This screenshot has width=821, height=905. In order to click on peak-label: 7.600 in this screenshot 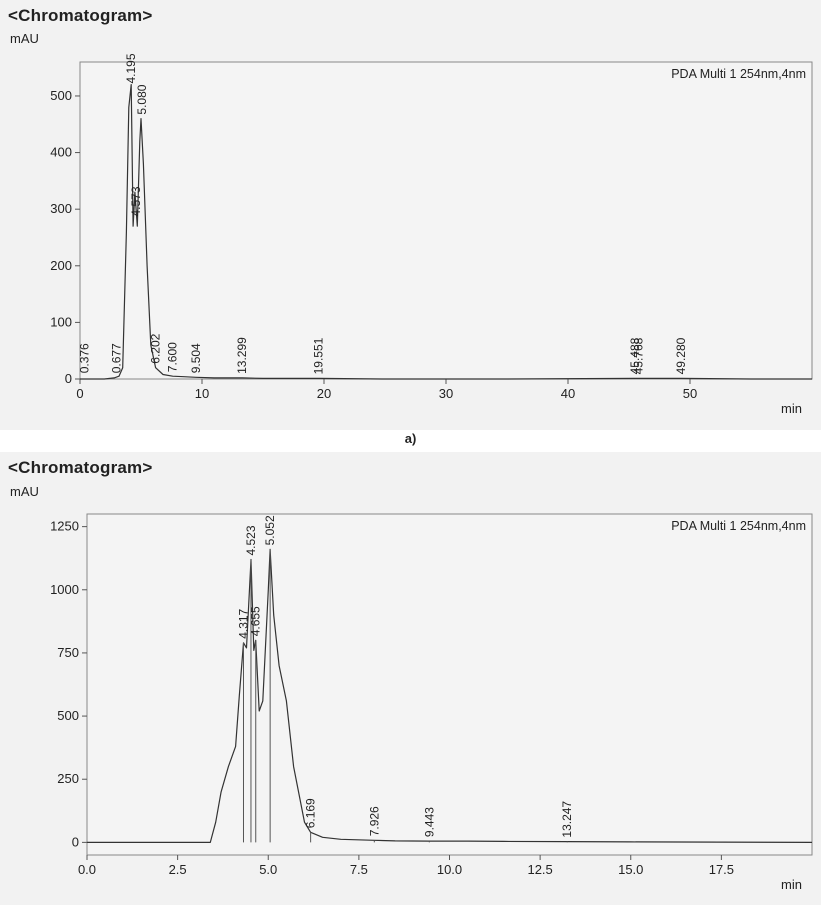, I will do `click(173, 357)`.